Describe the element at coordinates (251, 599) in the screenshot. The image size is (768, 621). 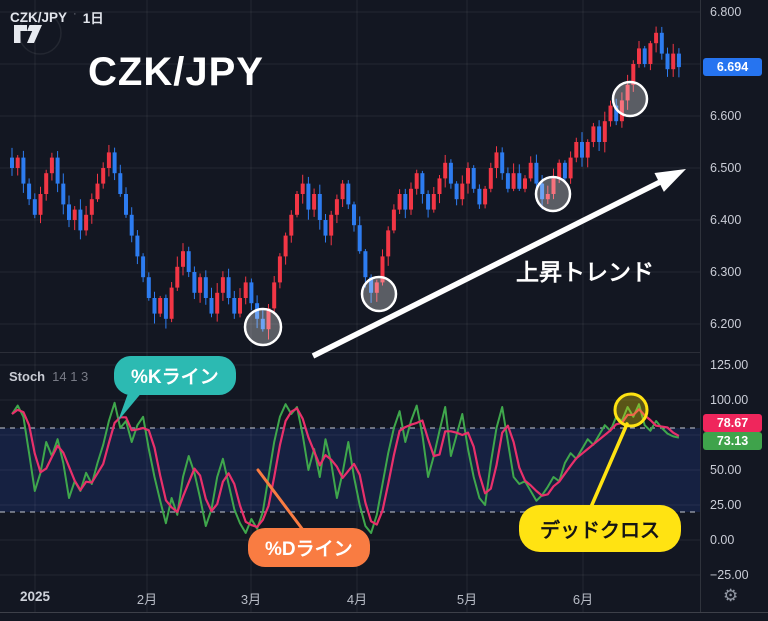
I see `time-tick-label: 3月` at that location.